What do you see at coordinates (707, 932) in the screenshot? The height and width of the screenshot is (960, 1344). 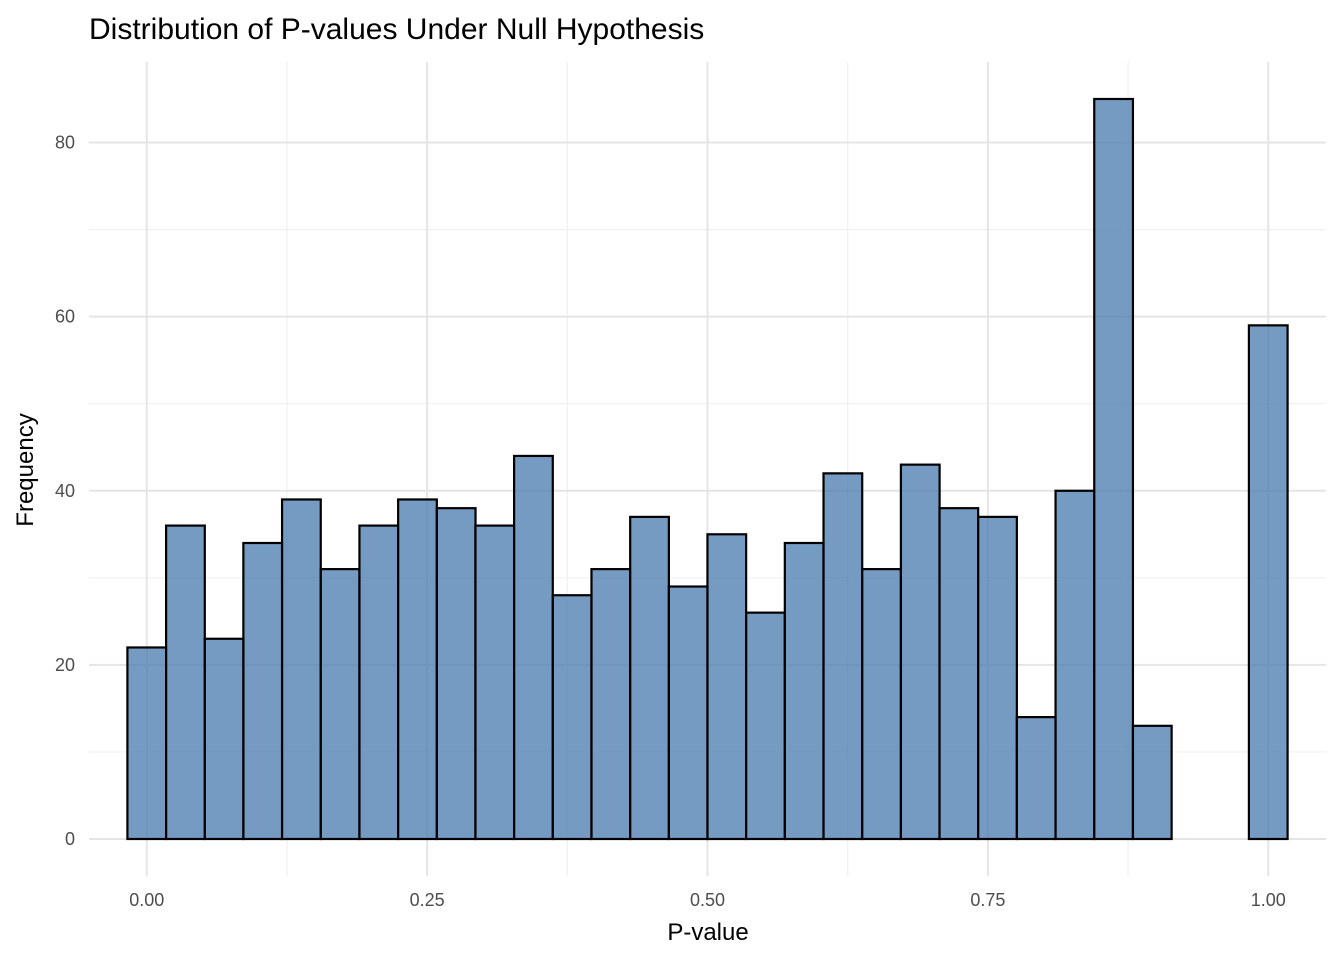 I see `x-axis-title: P-value` at bounding box center [707, 932].